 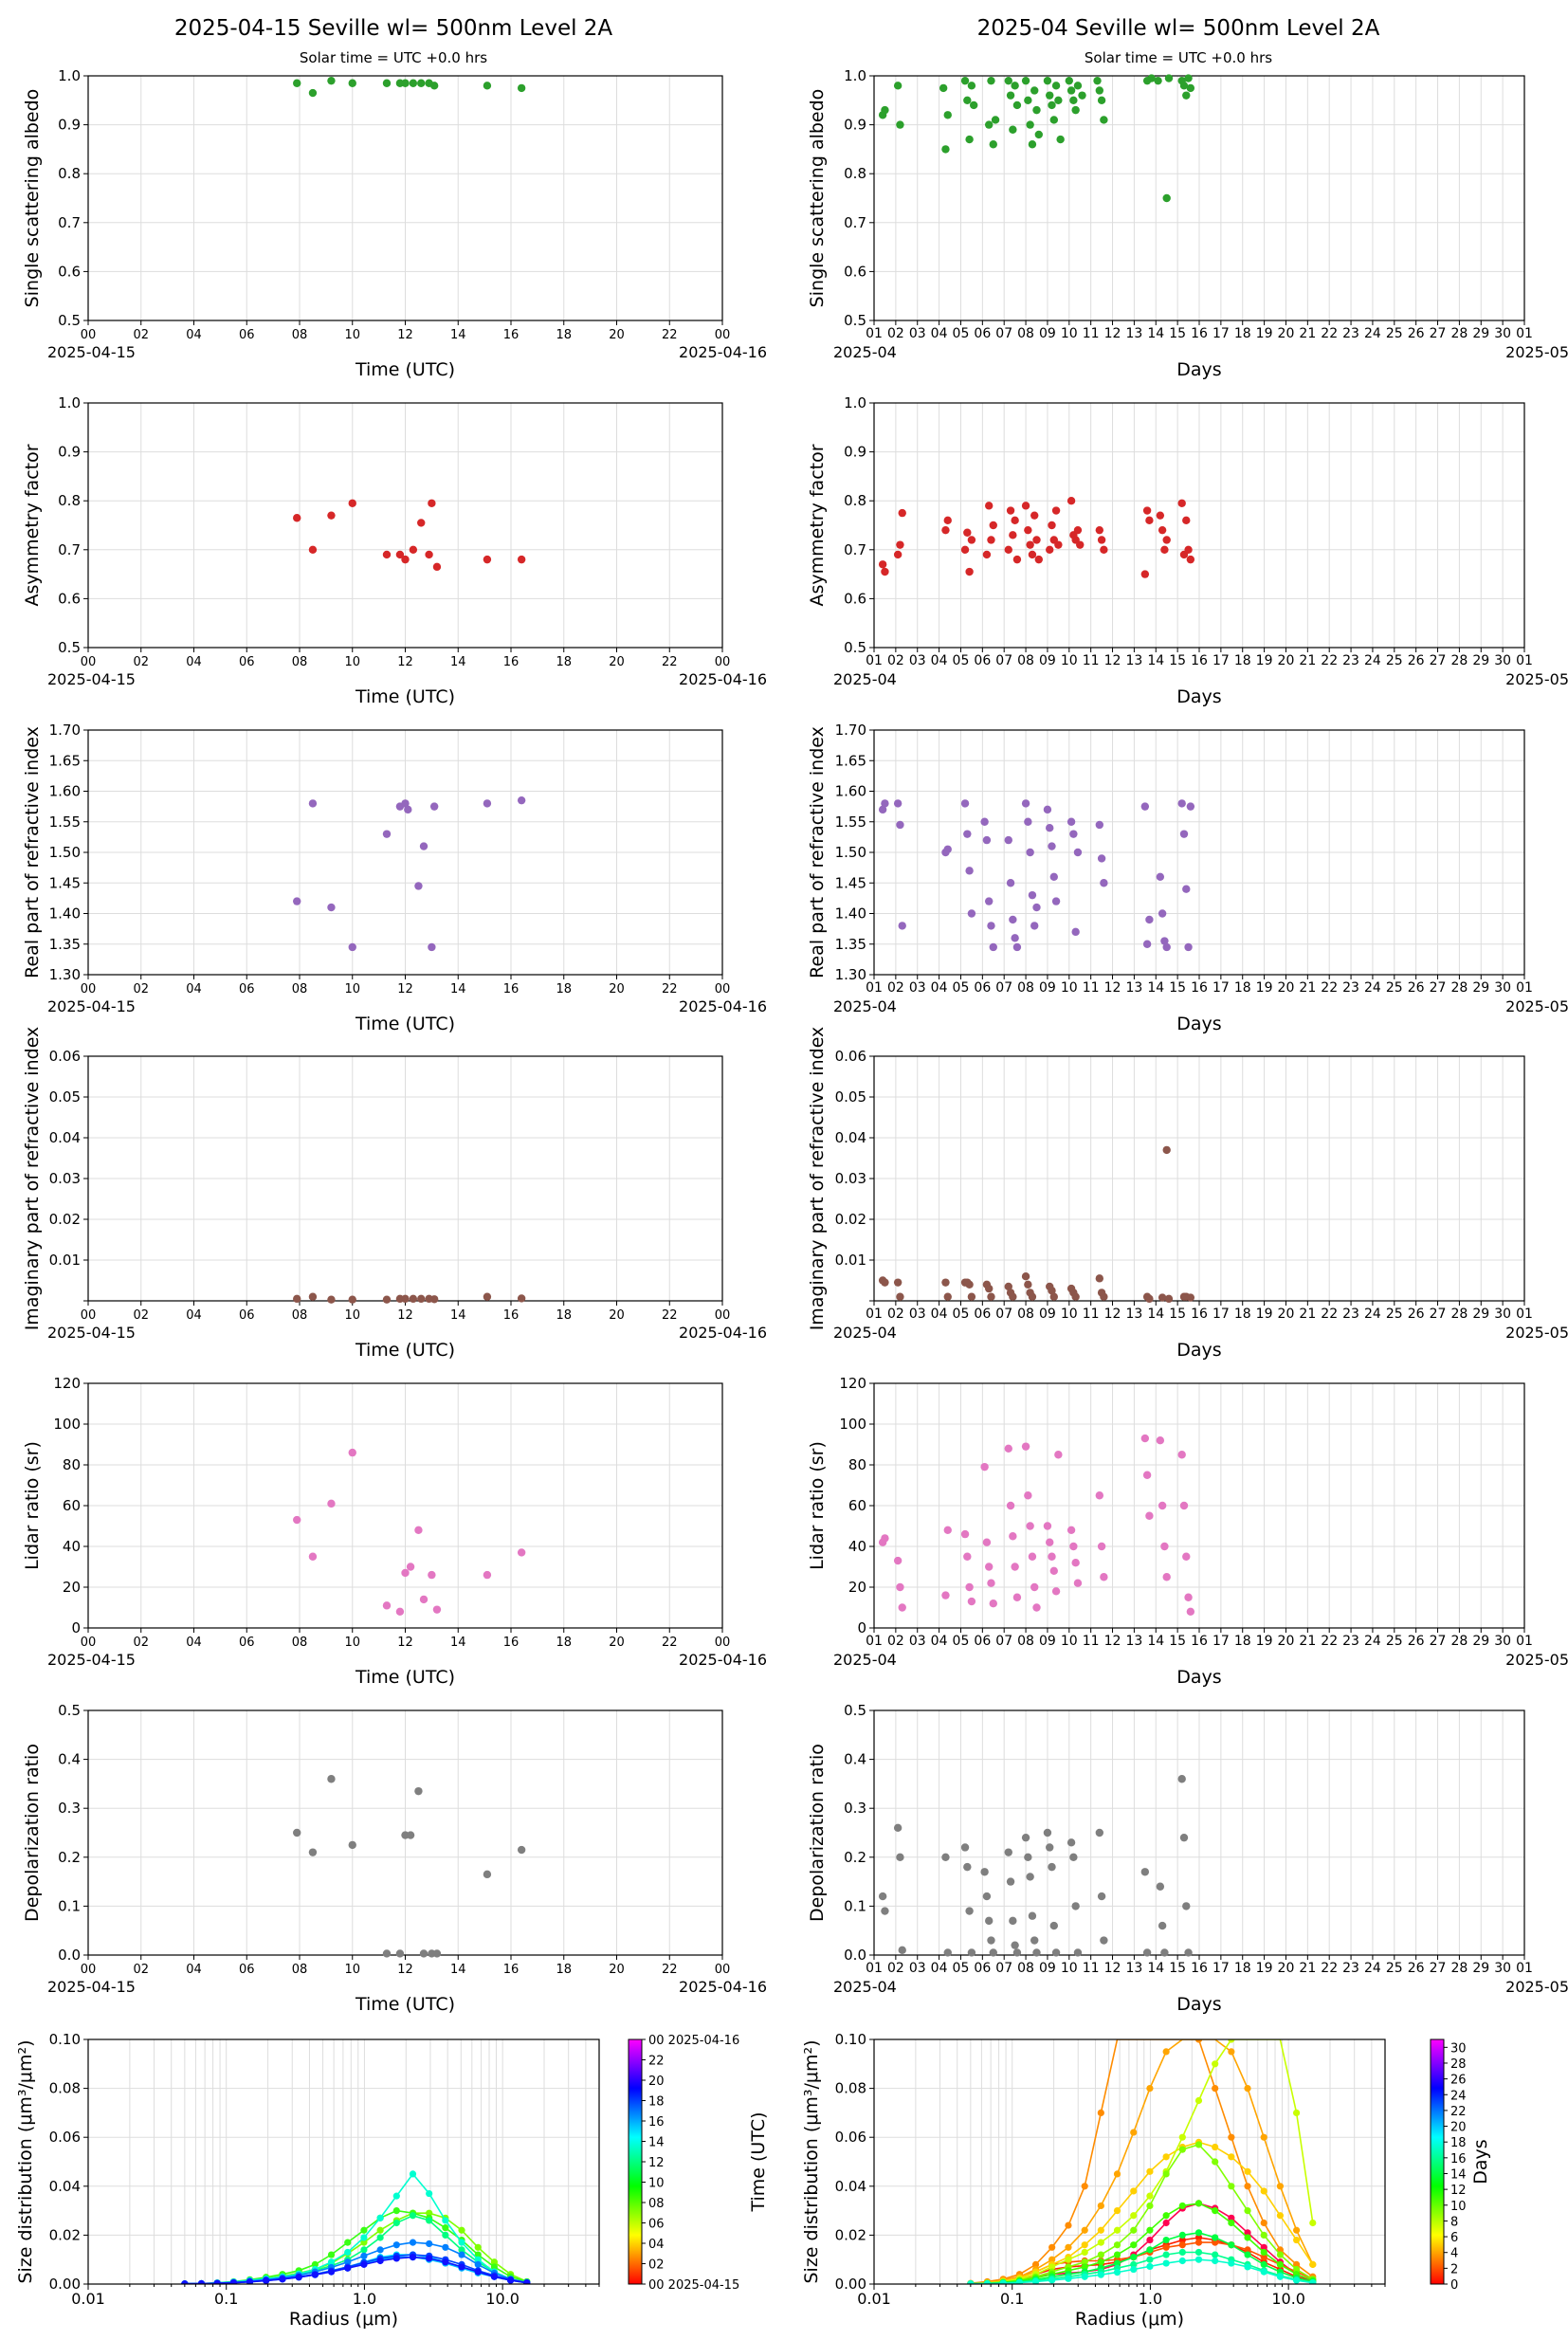 I want to click on x-tick-label: 10, so click(x=352, y=1970).